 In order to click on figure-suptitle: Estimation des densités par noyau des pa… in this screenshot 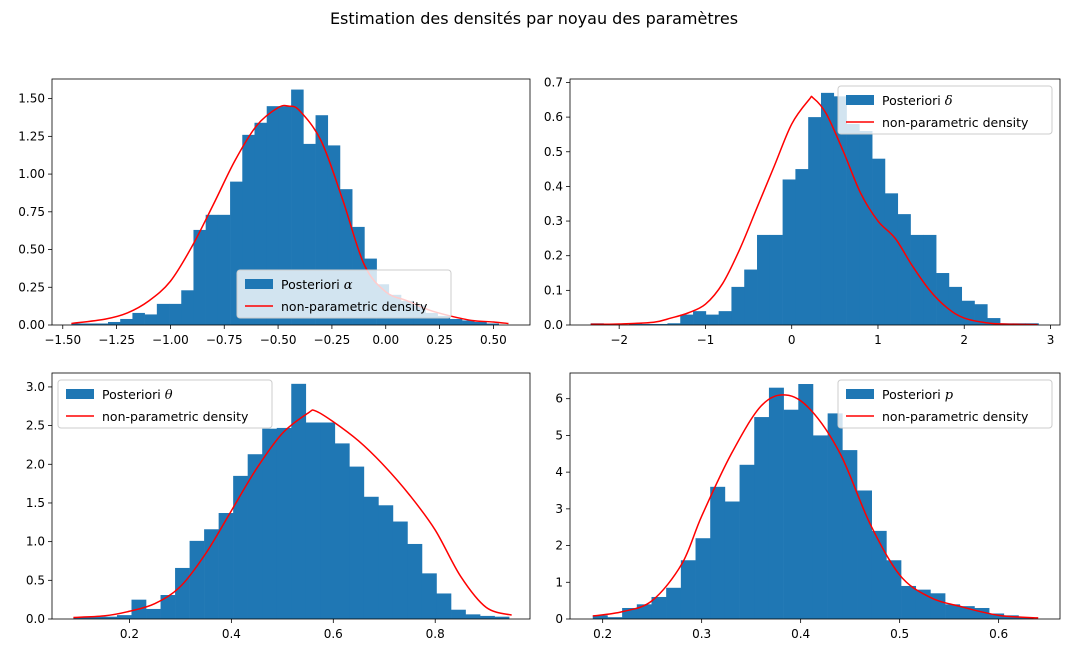, I will do `click(534, 18)`.